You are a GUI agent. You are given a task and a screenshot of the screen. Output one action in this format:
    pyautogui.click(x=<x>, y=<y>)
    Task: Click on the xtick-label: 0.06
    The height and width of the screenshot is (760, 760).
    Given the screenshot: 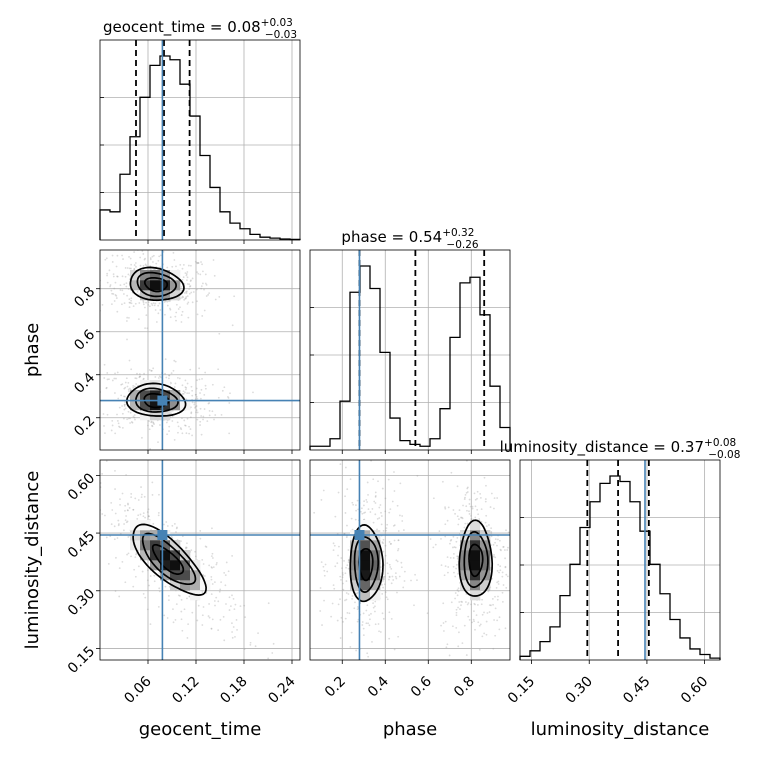 What is the action you would take?
    pyautogui.click(x=137, y=689)
    